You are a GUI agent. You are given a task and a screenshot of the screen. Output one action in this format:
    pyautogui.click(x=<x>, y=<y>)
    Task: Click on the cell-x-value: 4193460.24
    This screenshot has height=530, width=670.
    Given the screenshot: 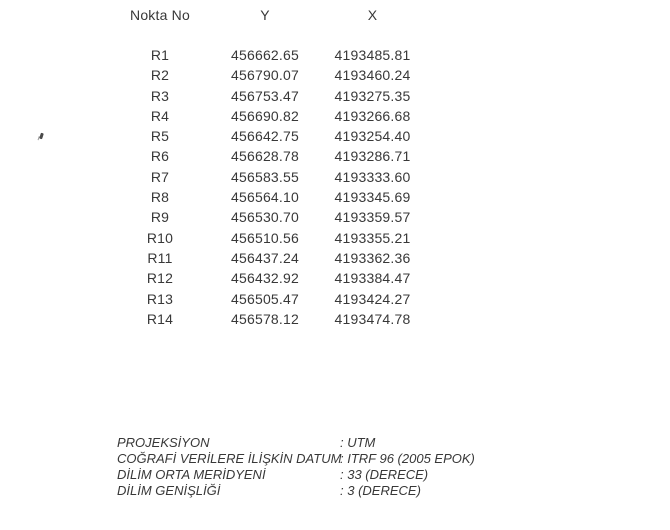 What is the action you would take?
    pyautogui.click(x=372, y=75)
    